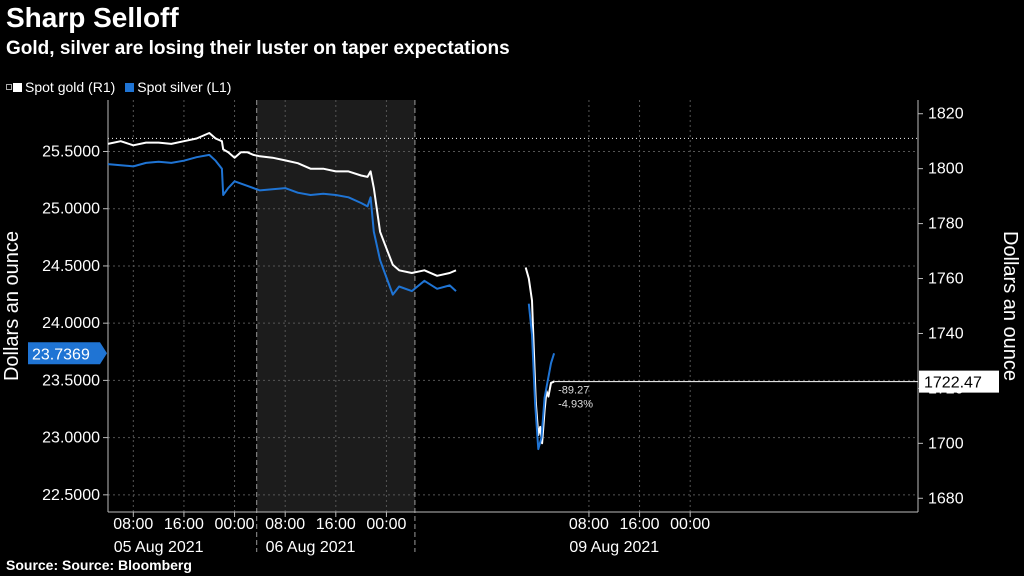 Image resolution: width=1024 pixels, height=576 pixels. What do you see at coordinates (123, 87) in the screenshot?
I see `legend: Spot gold (R1) Spot silver (L1)` at bounding box center [123, 87].